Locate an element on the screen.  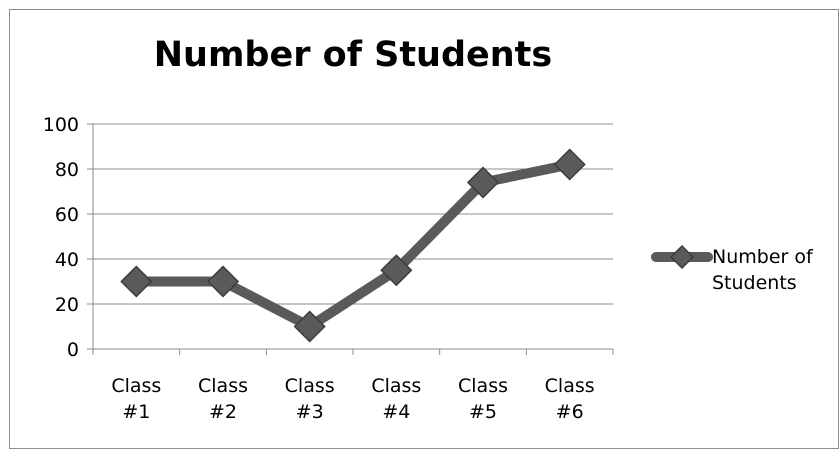
x-tick-label: Class #1 is located at coordinates (136, 399).